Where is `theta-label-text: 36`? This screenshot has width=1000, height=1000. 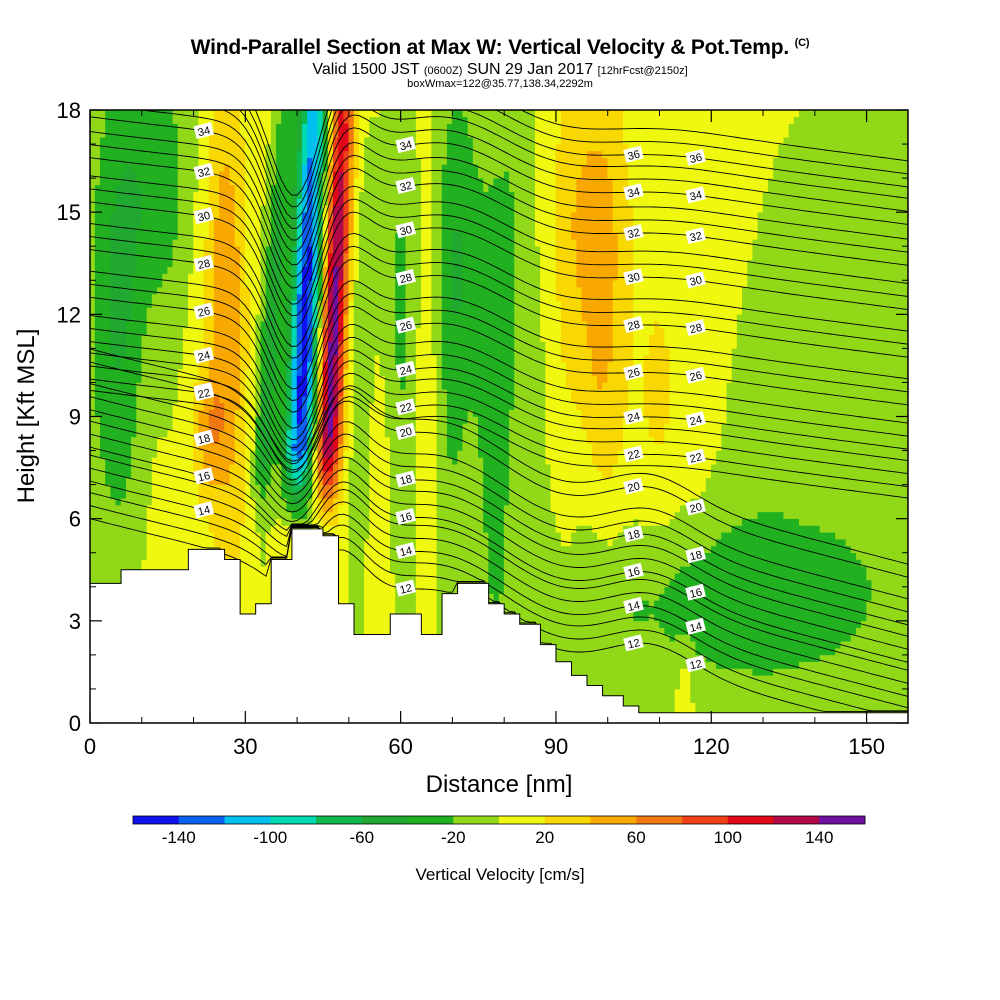
theta-label-text: 36 is located at coordinates (696, 159).